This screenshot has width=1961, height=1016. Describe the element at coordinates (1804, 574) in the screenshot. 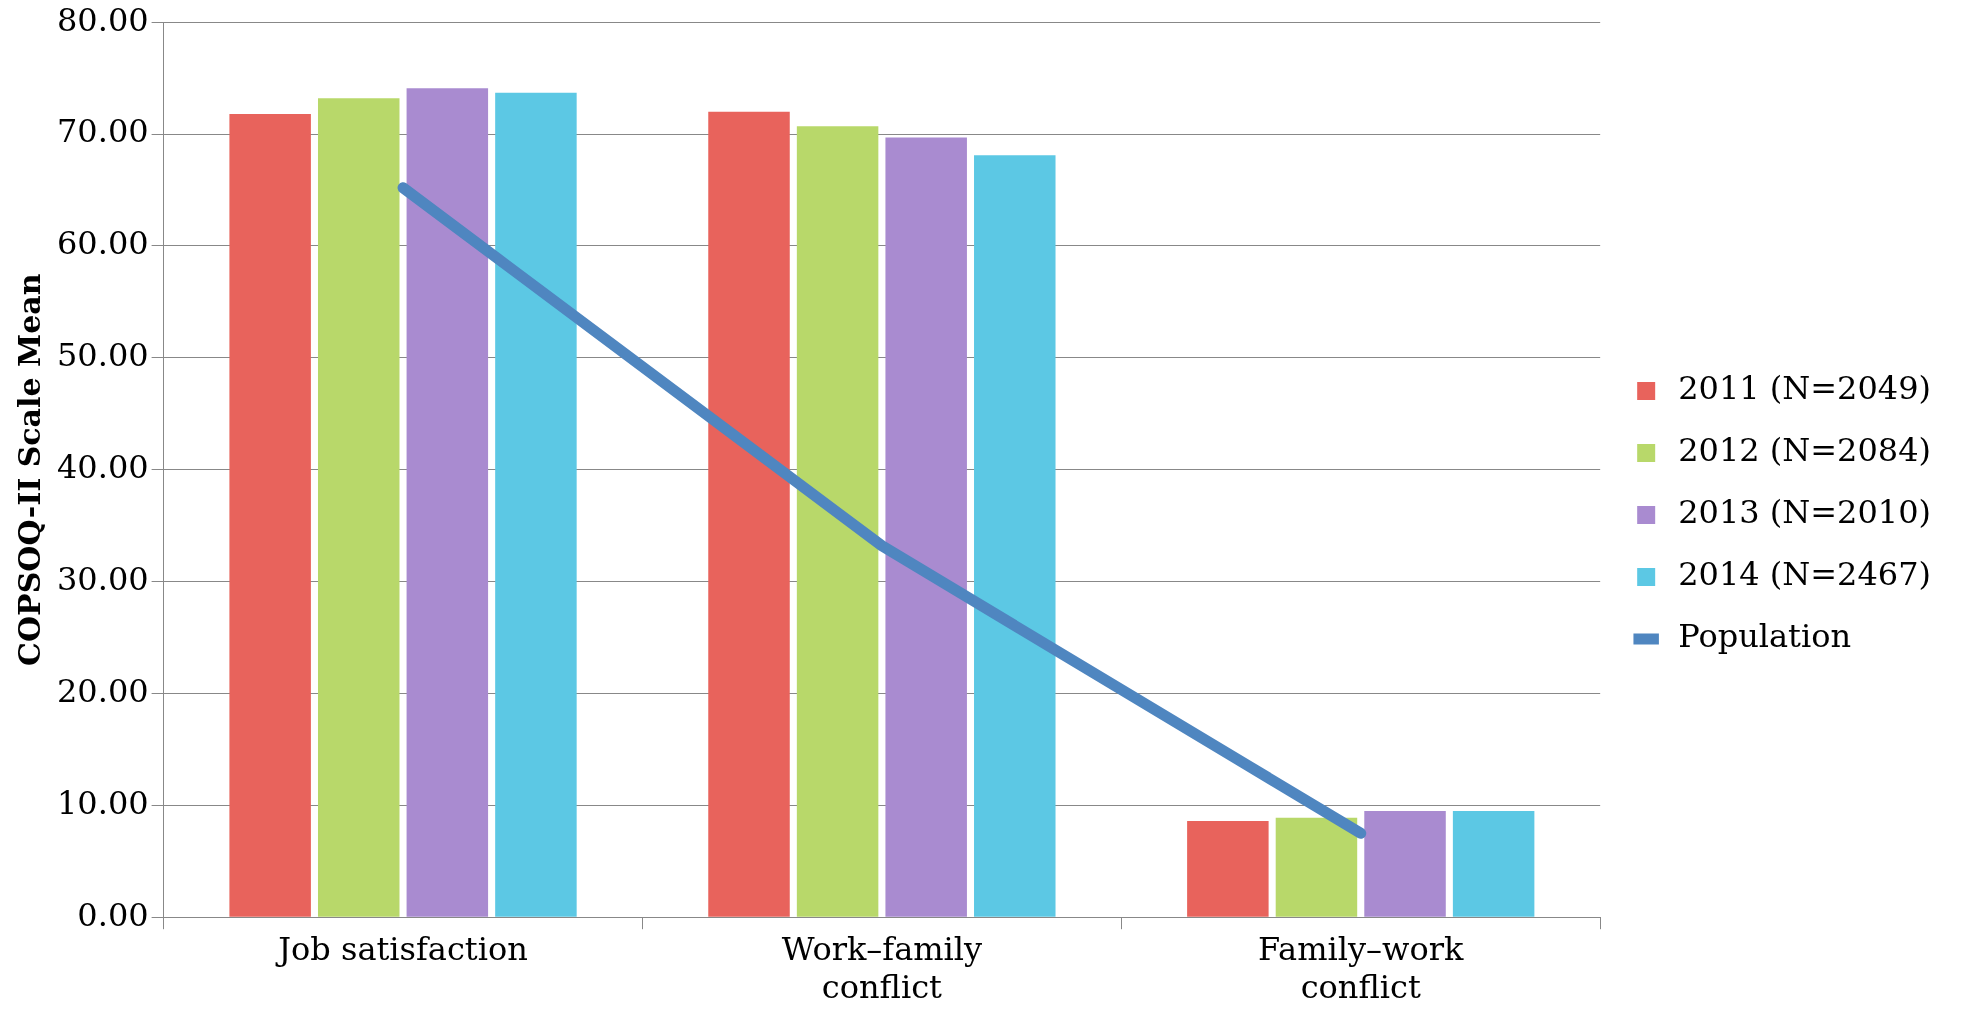

I see `legend-label: 2014 (N=2467)` at that location.